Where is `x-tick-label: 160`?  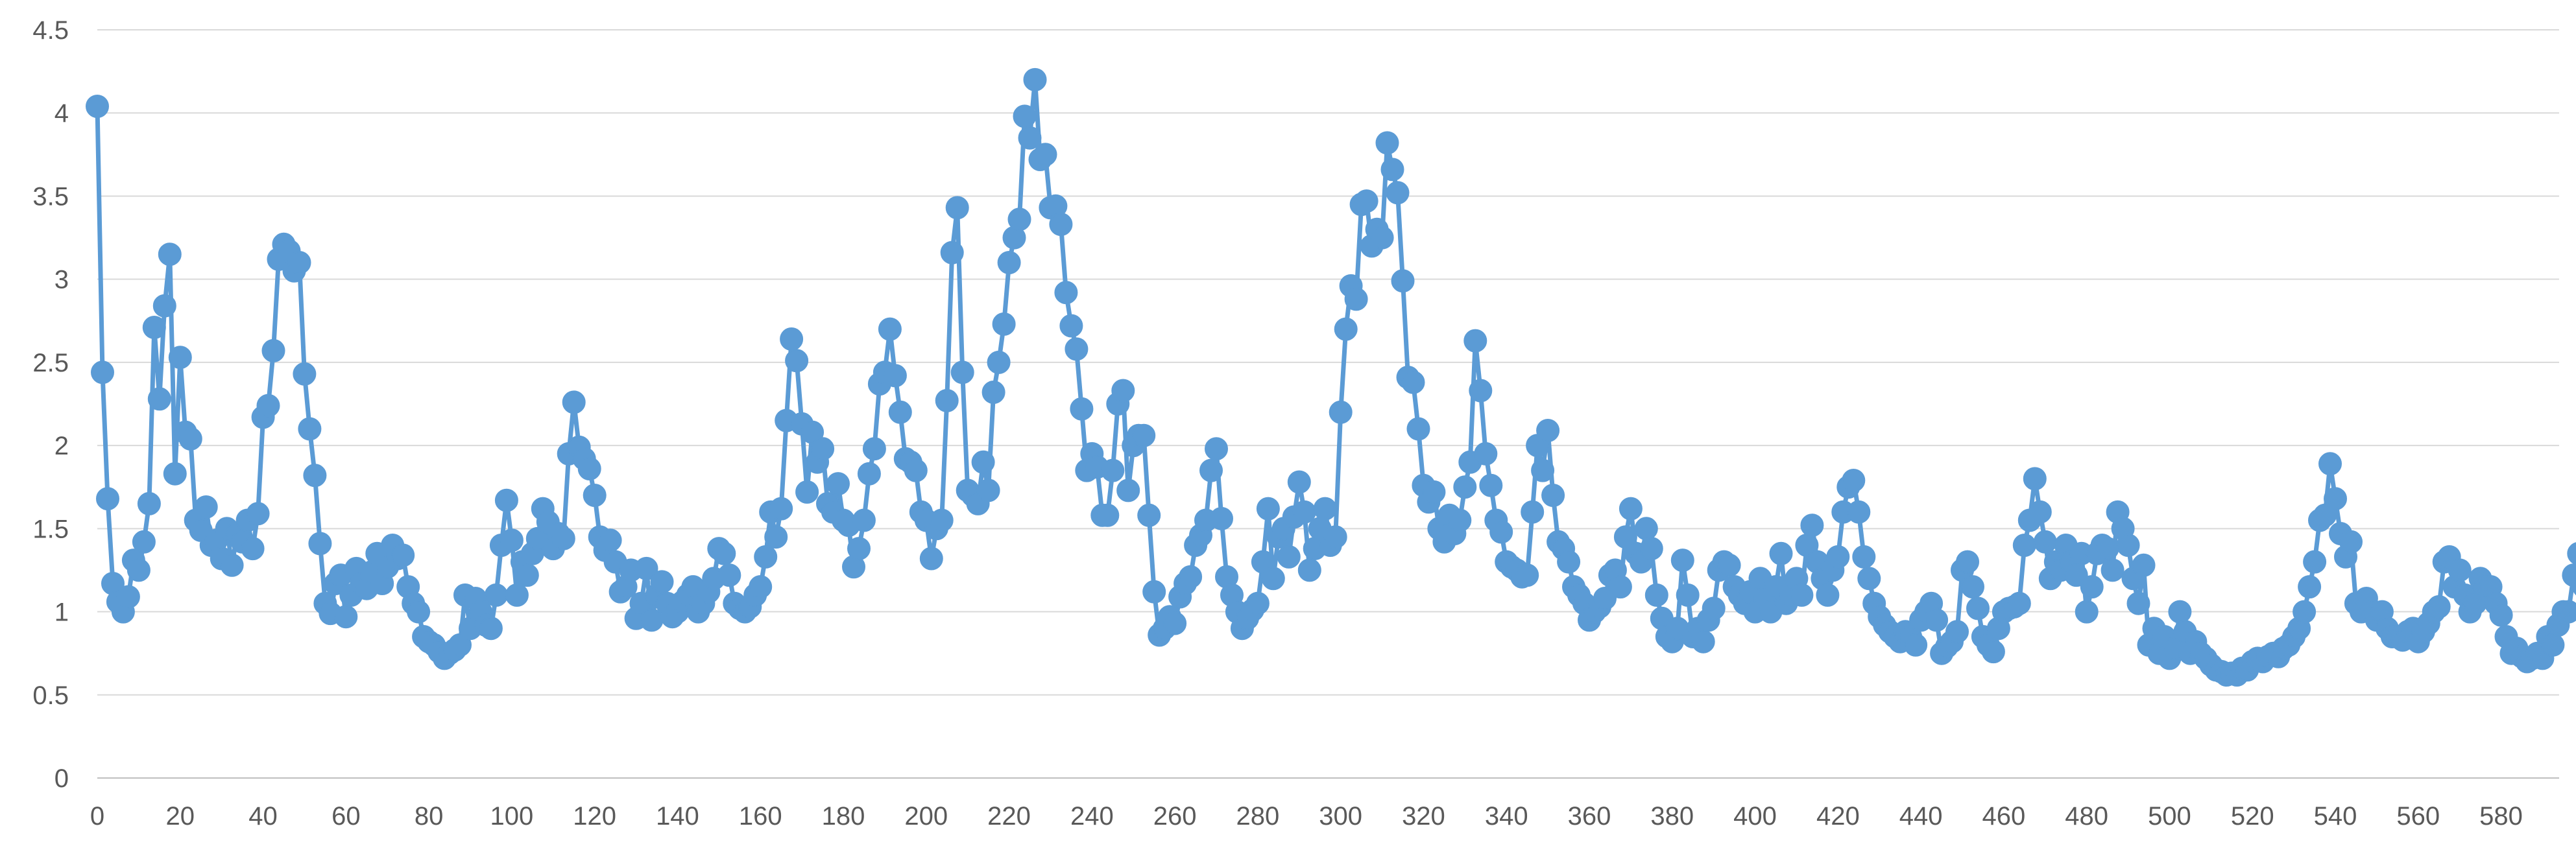
x-tick-label: 160 is located at coordinates (760, 816).